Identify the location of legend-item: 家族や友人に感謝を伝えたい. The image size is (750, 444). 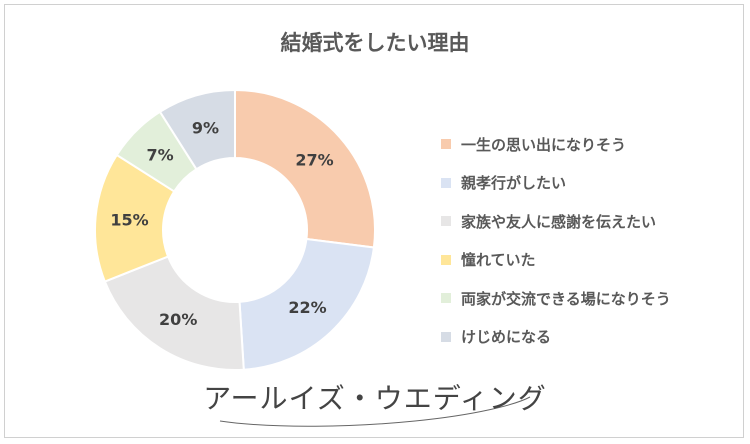
(556, 221).